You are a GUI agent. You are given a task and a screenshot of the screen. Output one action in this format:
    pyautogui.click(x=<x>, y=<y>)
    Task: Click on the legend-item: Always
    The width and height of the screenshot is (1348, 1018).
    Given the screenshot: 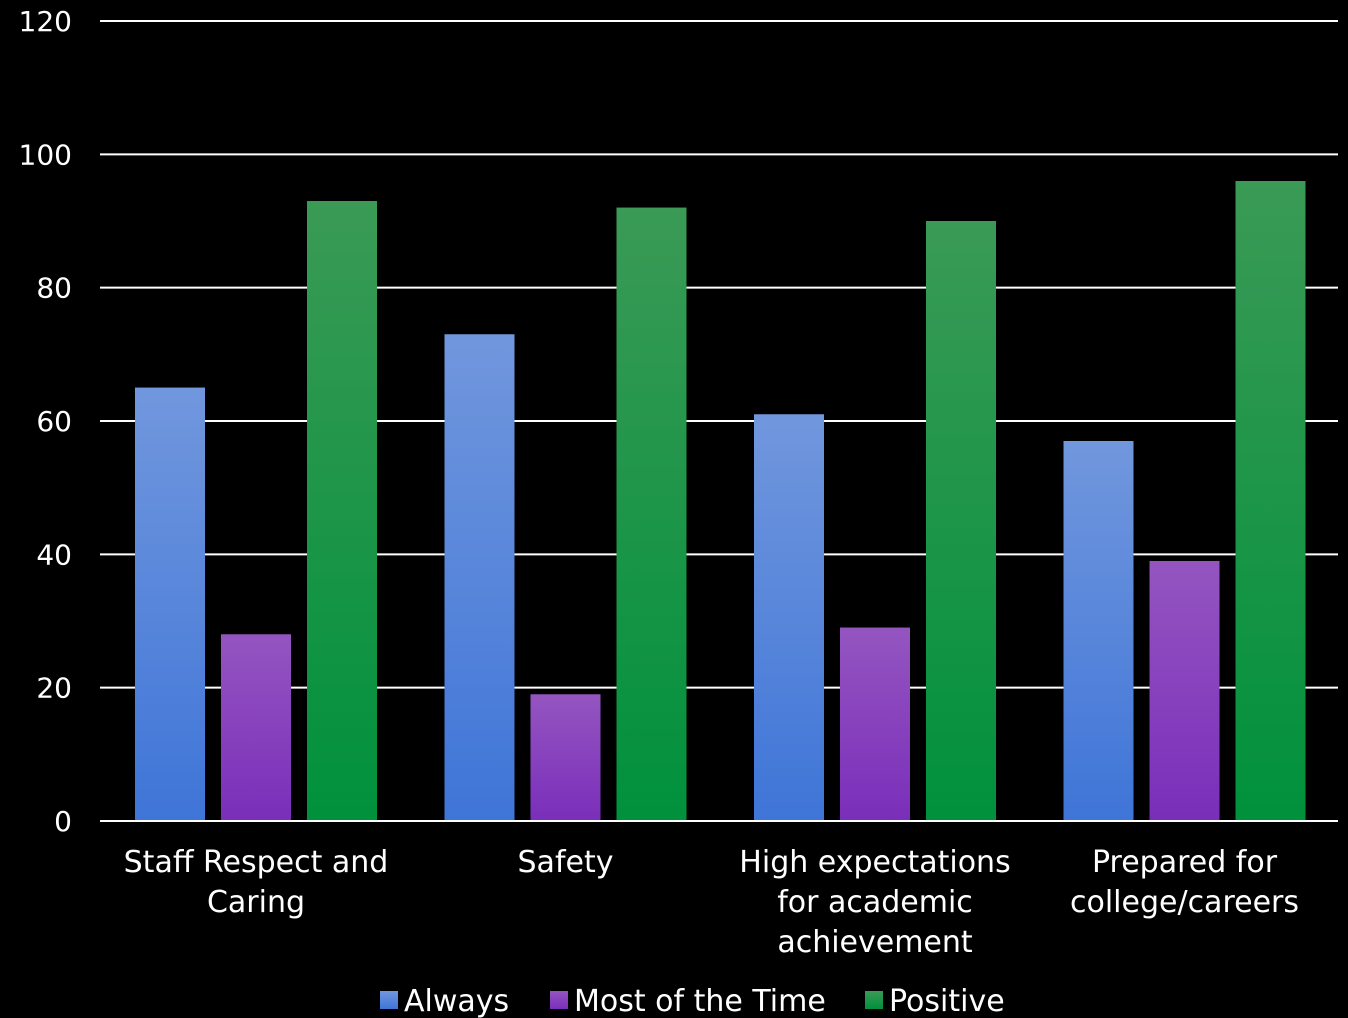 What is the action you would take?
    pyautogui.click(x=444, y=1001)
    